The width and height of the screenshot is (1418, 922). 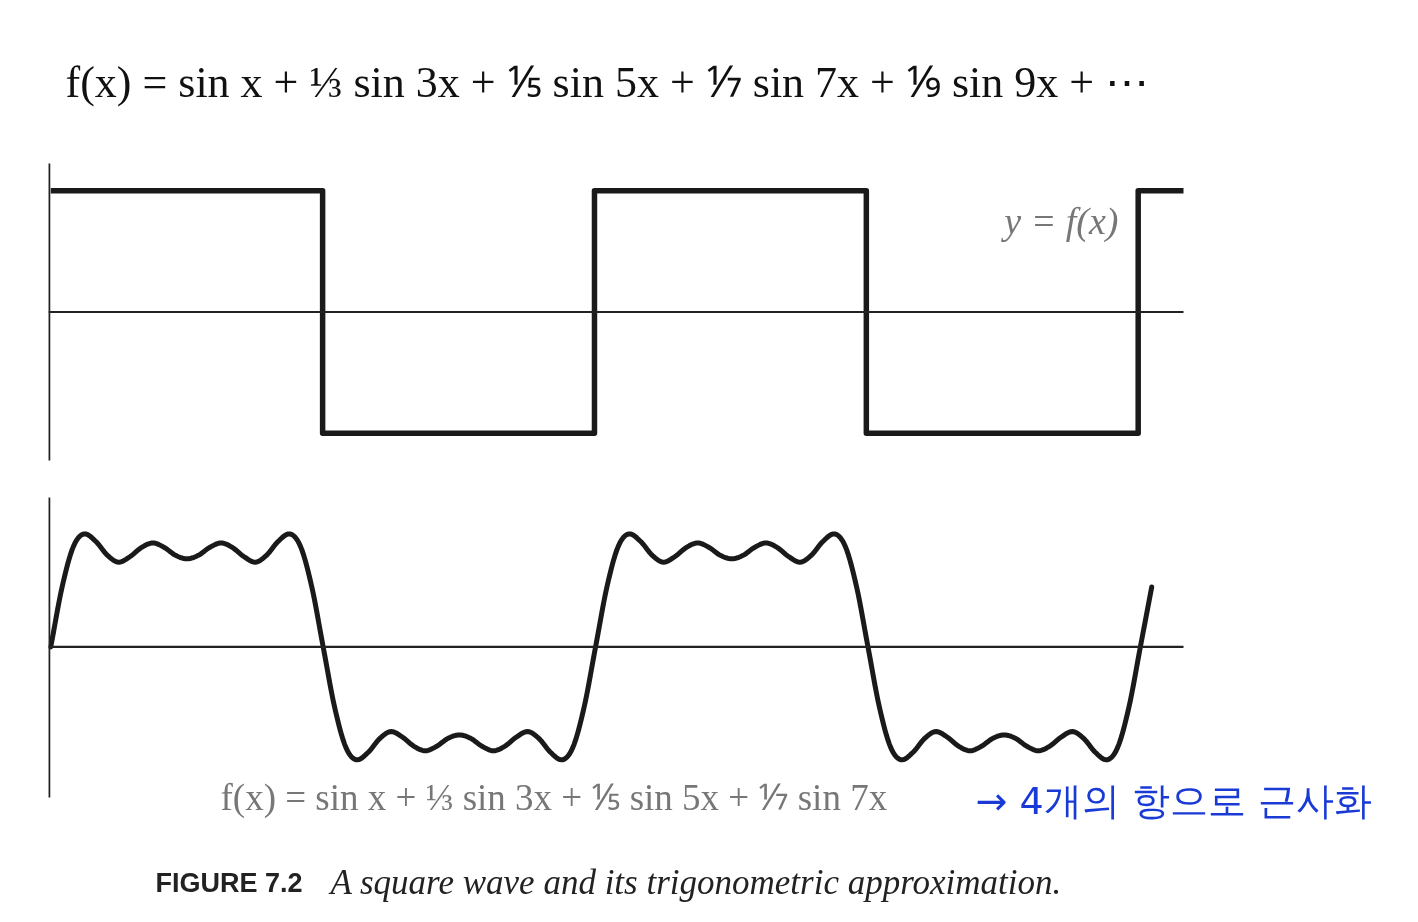 I want to click on series-label: f(x) = sin x + ⅓ sin 3x + ⅕ sin 5x + ⅐ sin 7x, so click(x=554, y=798).